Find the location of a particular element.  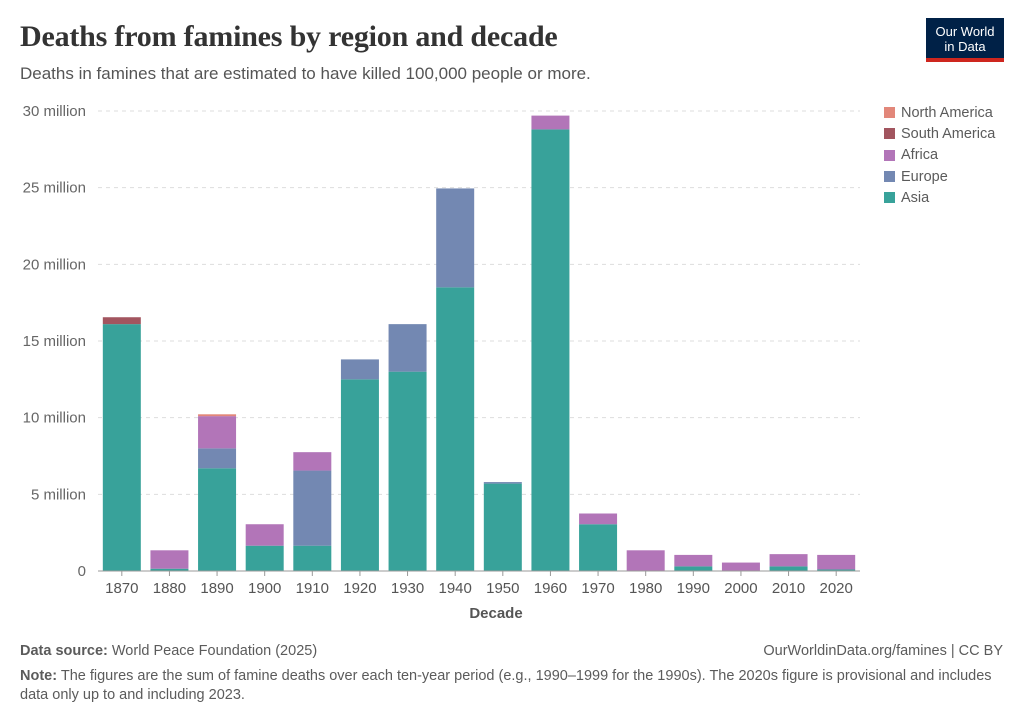

x-tick-label: 2000 is located at coordinates (740, 588).